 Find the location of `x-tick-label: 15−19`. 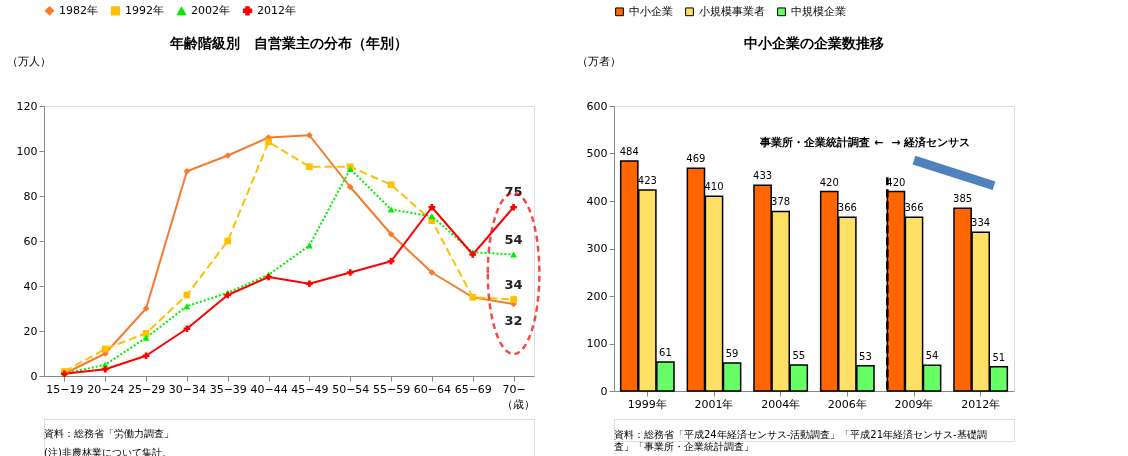

x-tick-label: 15−19 is located at coordinates (65, 389).